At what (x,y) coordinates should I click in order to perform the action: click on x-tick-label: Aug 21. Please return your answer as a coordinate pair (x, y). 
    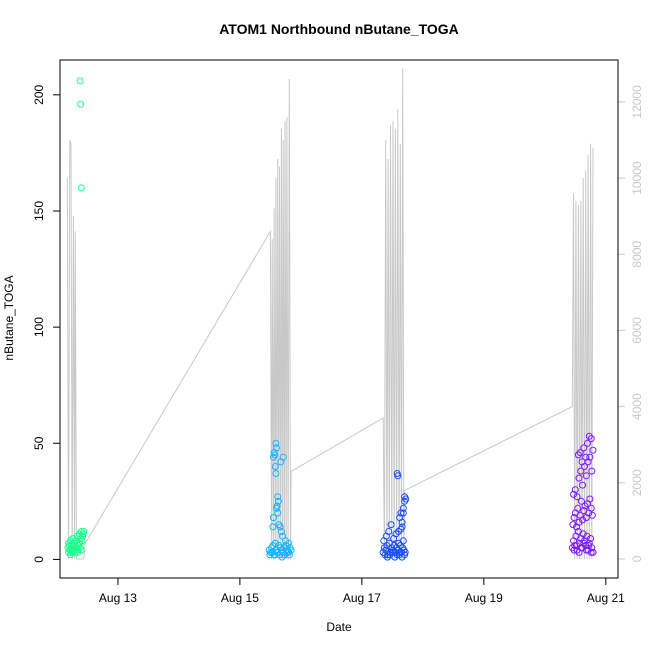
    Looking at the image, I should click on (606, 598).